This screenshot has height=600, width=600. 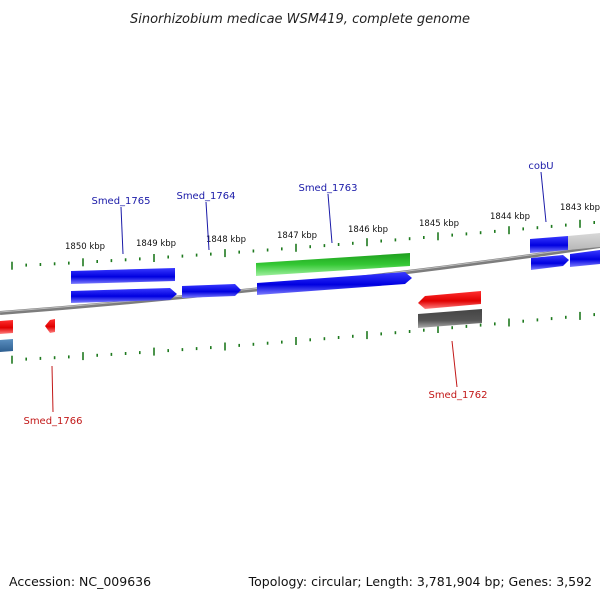 What do you see at coordinates (85, 247) in the screenshot?
I see `scale-label: 1850 kbp` at bounding box center [85, 247].